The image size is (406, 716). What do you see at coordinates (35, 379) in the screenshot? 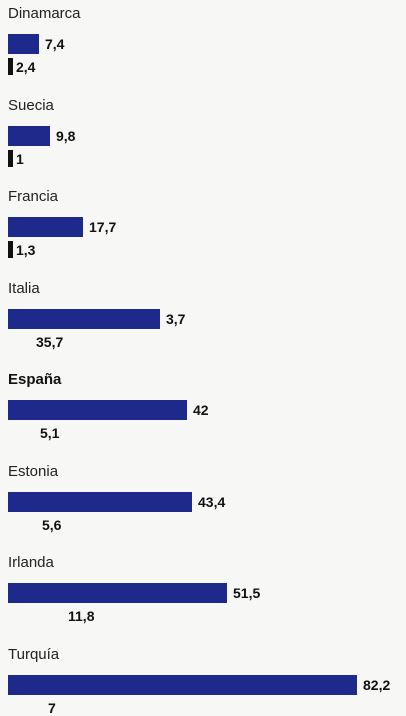
I see `country-label-espana: España` at bounding box center [35, 379].